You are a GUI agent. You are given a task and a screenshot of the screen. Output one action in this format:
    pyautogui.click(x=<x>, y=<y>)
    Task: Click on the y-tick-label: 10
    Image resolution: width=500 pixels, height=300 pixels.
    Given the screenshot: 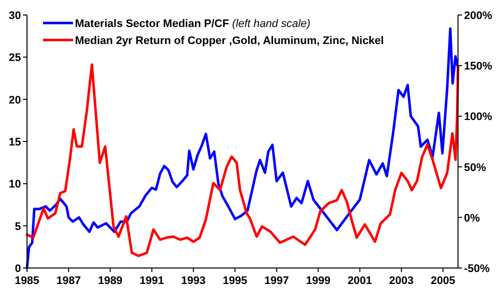 What is the action you would take?
    pyautogui.click(x=14, y=184)
    